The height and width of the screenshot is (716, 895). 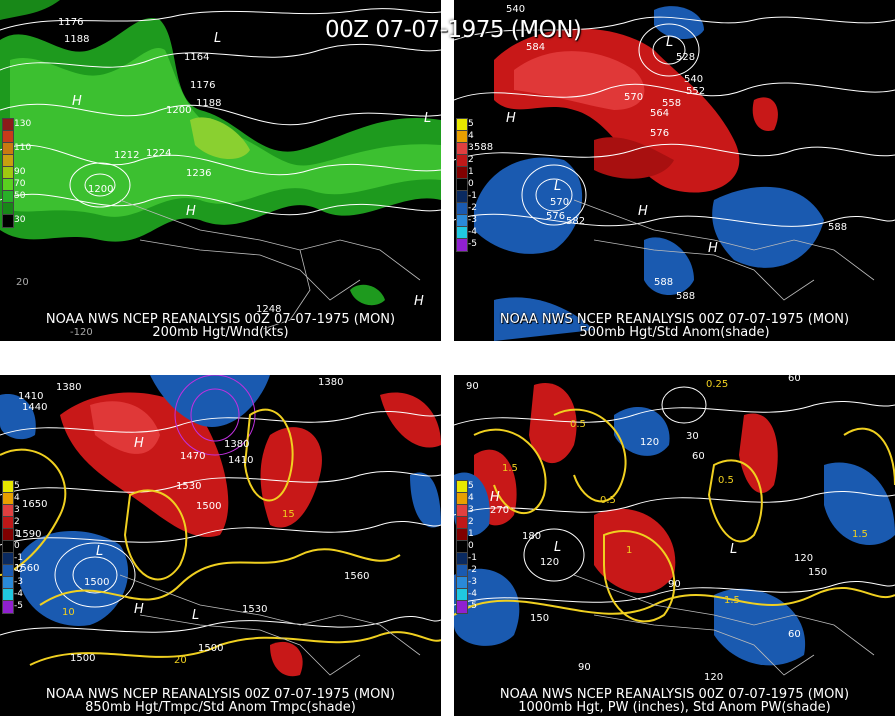 I want to click on map-label: 150, so click(x=817, y=572).